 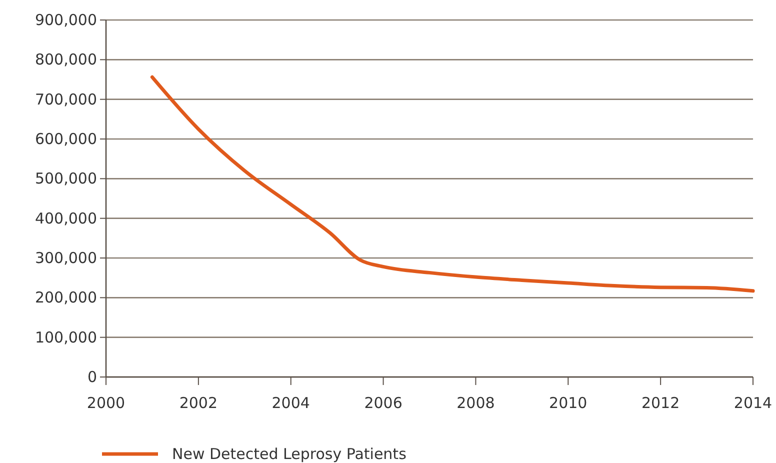 I want to click on y-tick-label: 300,000, so click(x=65, y=258).